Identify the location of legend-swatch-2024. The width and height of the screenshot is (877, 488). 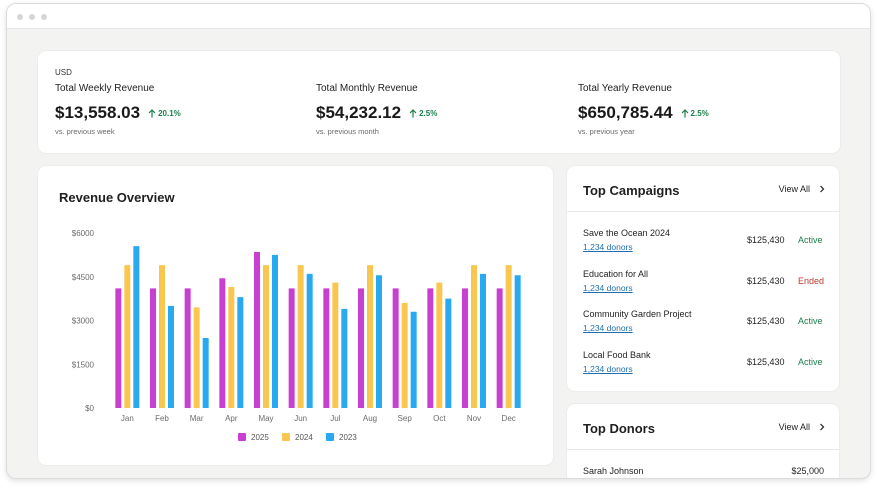
(286, 437).